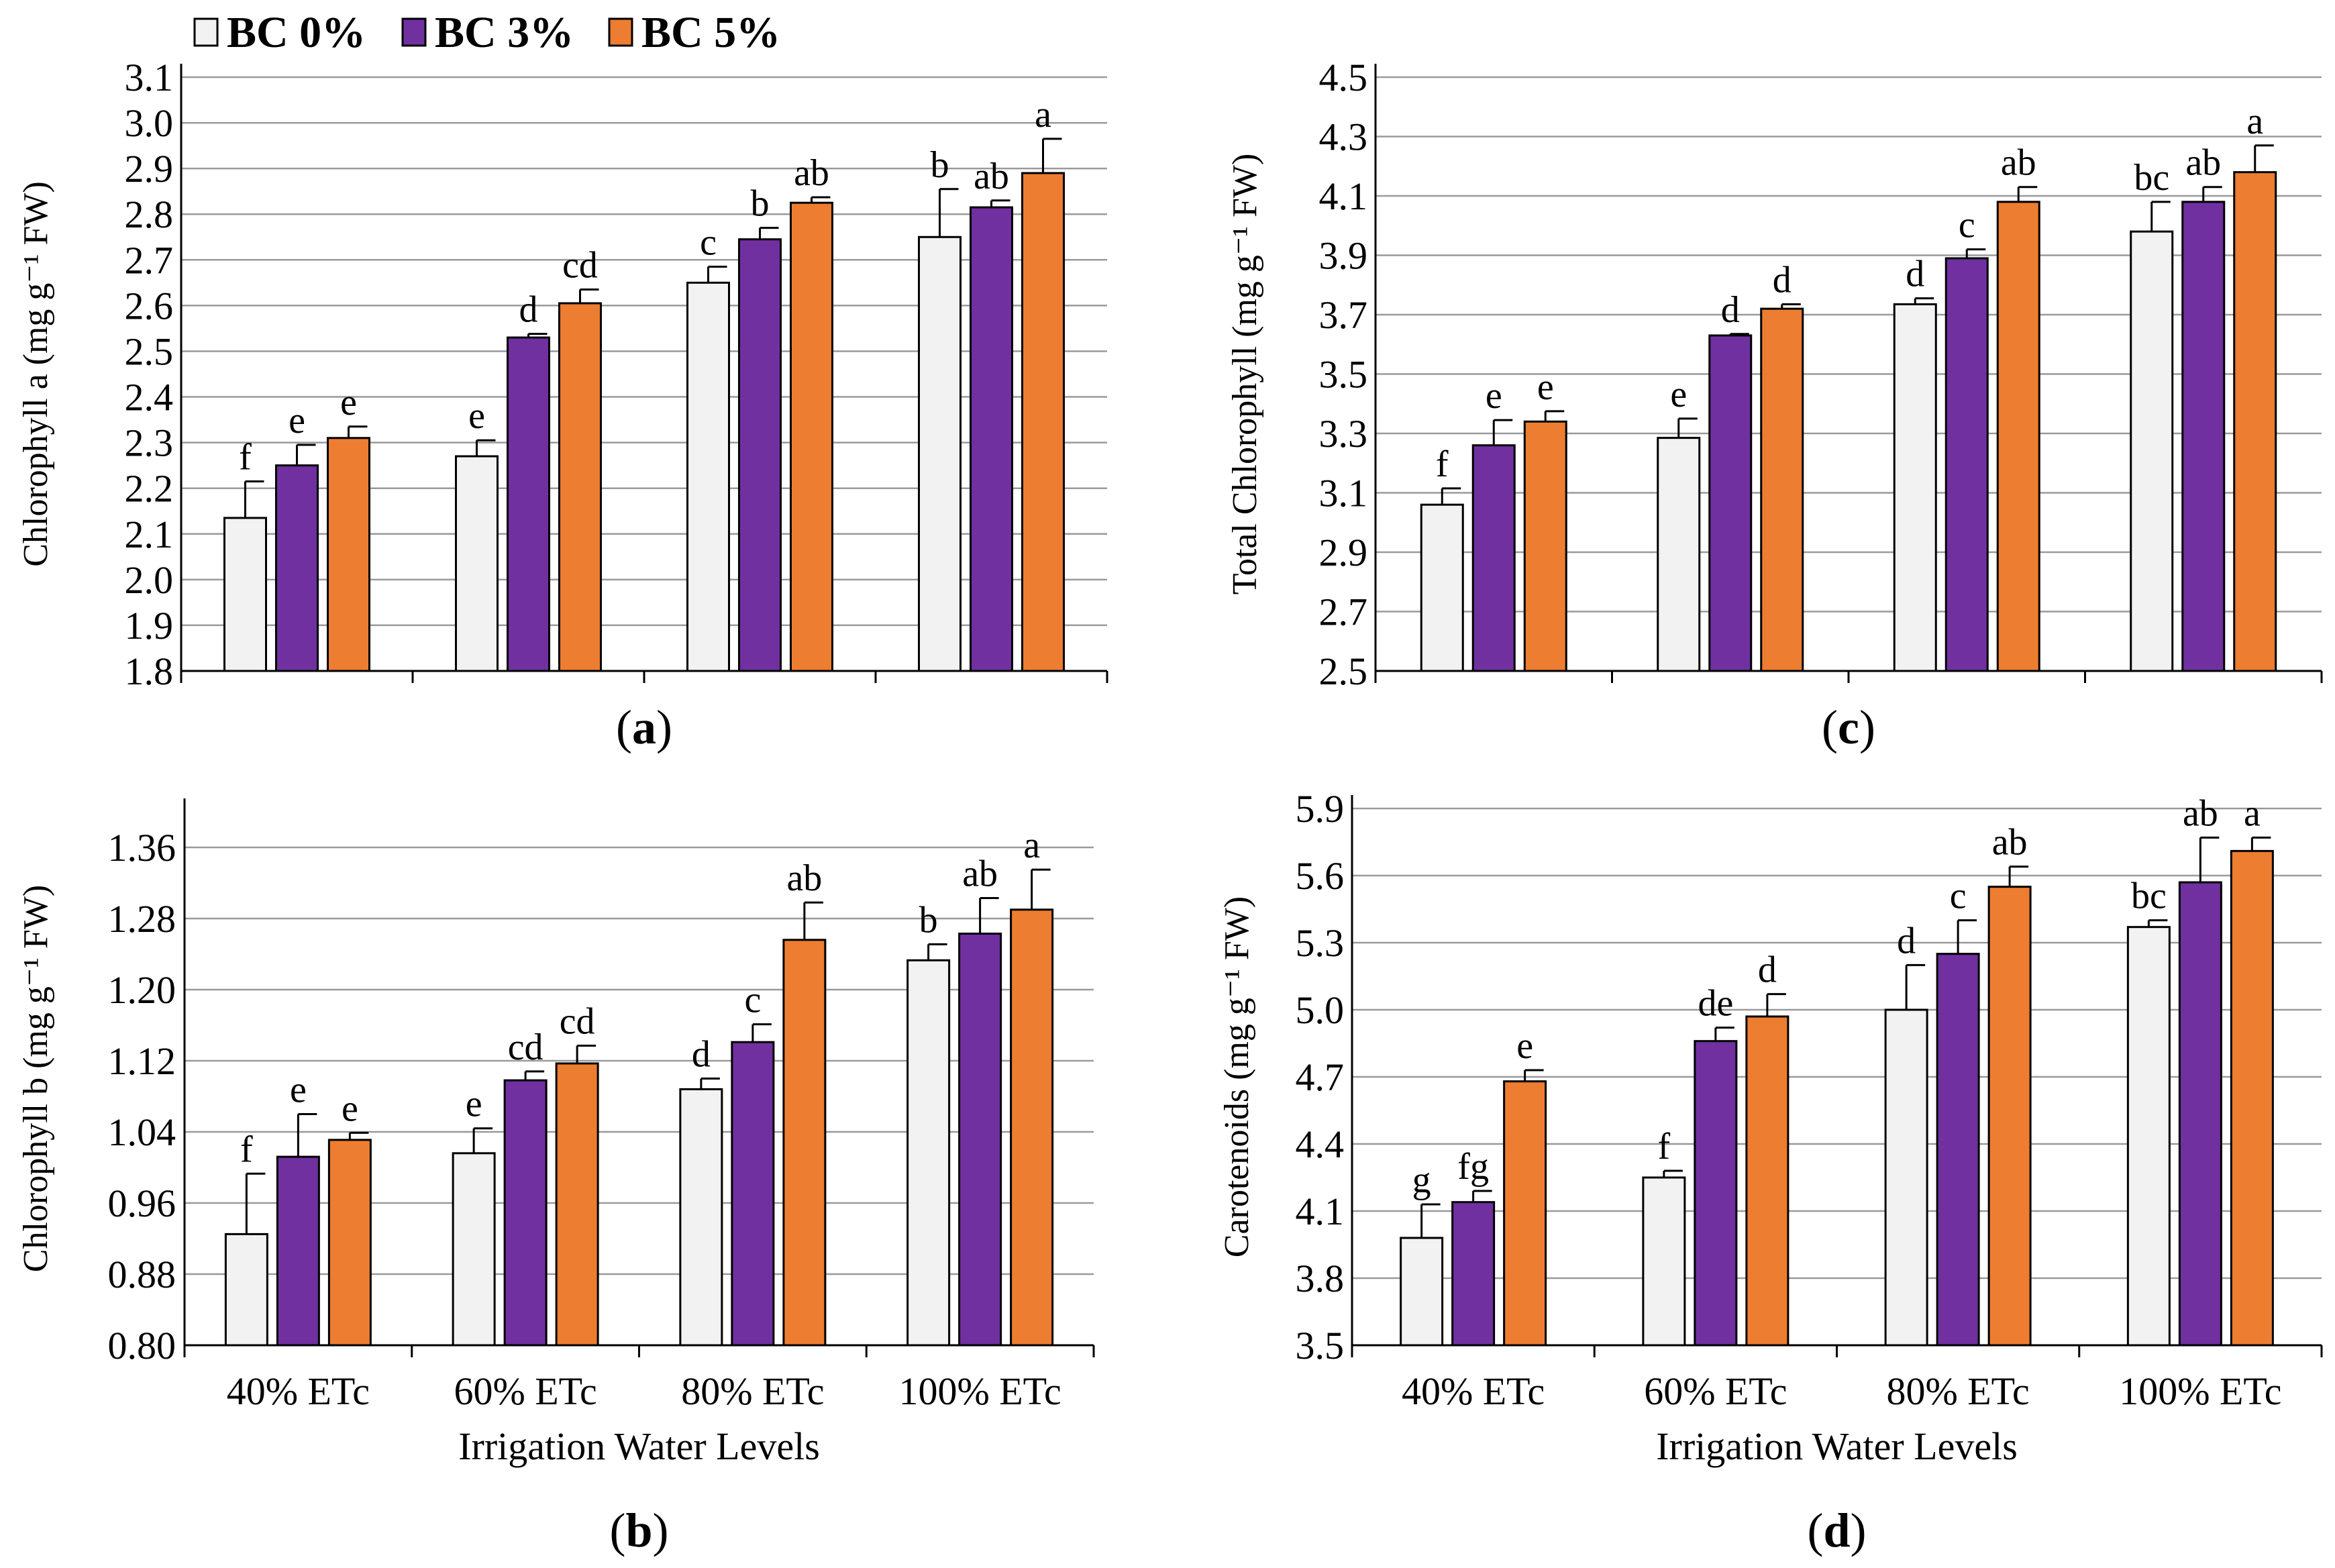 The width and height of the screenshot is (2335, 1568). What do you see at coordinates (644, 727) in the screenshot?
I see `panel-label: (a)` at bounding box center [644, 727].